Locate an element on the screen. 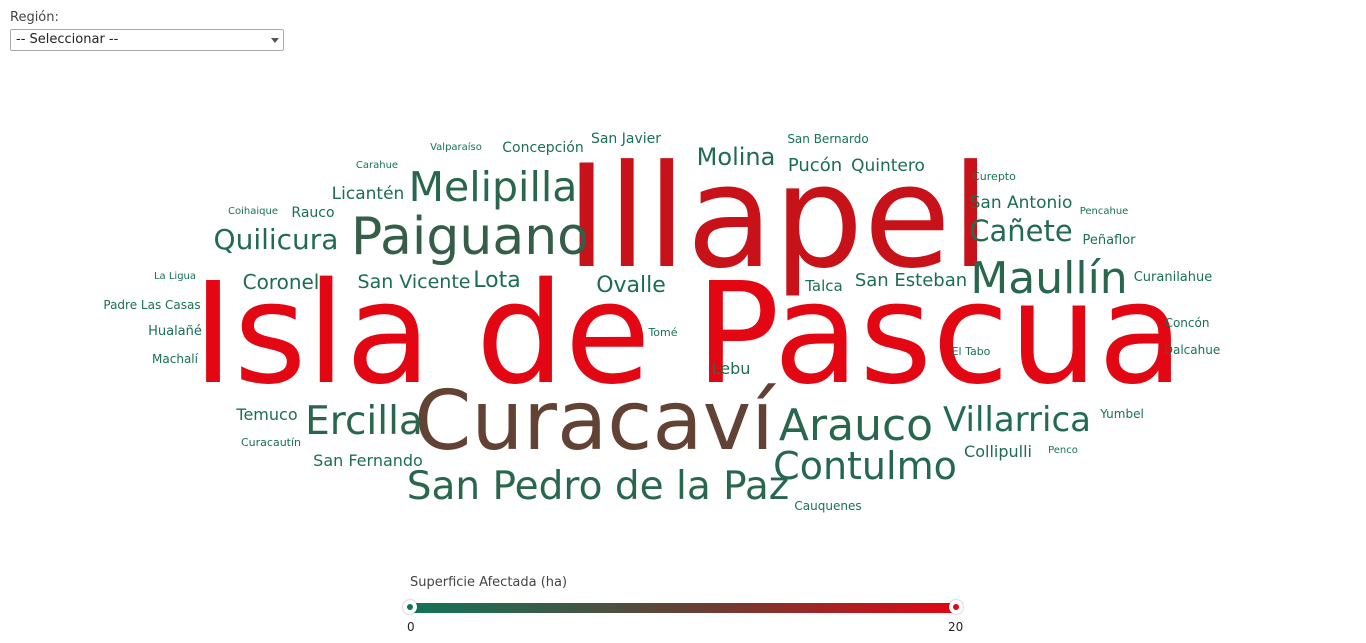  word-rauco: Rauco is located at coordinates (313, 213).